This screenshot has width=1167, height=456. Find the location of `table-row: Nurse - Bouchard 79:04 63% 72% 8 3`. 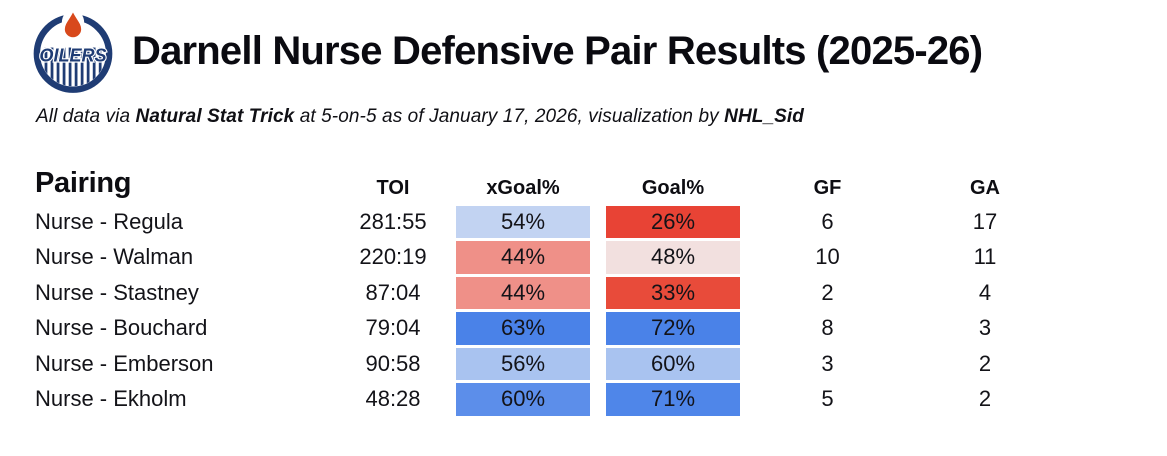

table-row: Nurse - Bouchard 79:04 63% 72% 8 3 is located at coordinates (545, 329).